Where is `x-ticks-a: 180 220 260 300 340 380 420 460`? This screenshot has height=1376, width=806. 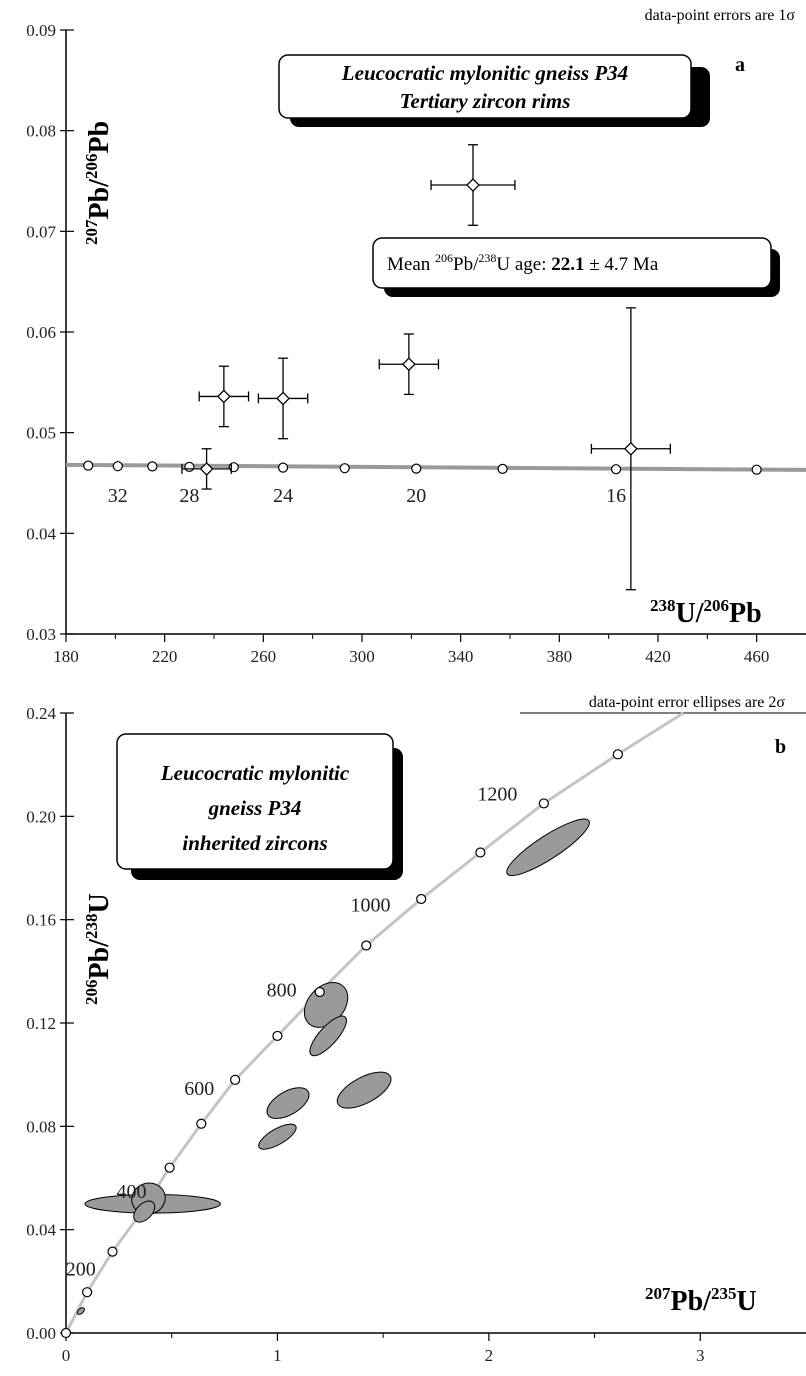 x-ticks-a: 180 220 260 300 340 380 420 460 is located at coordinates (411, 650).